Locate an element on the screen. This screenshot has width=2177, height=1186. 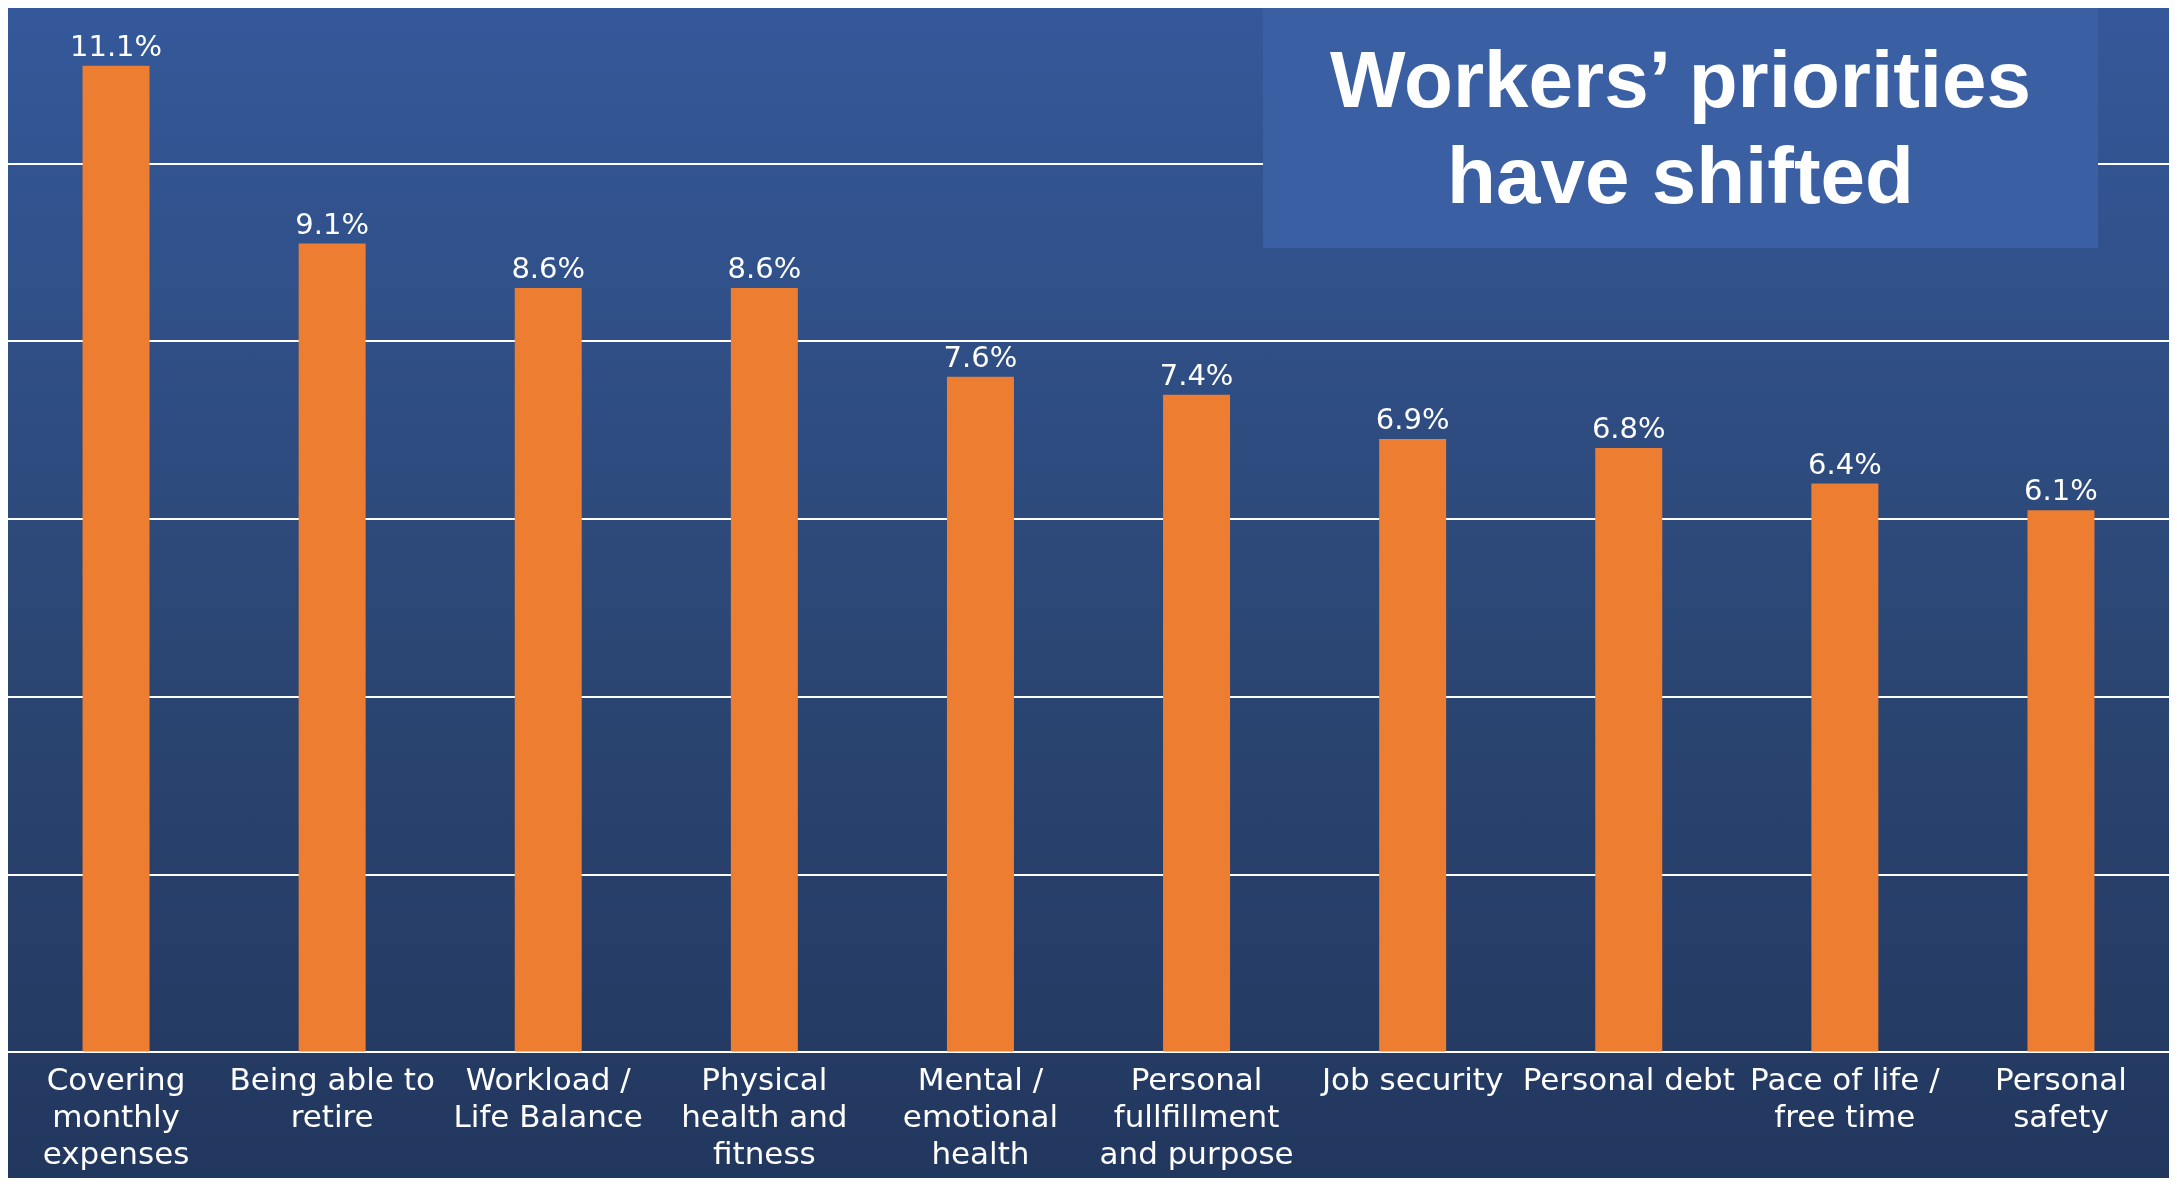
x-tick-label: Workload / Life Balance is located at coordinates (548, 1098).